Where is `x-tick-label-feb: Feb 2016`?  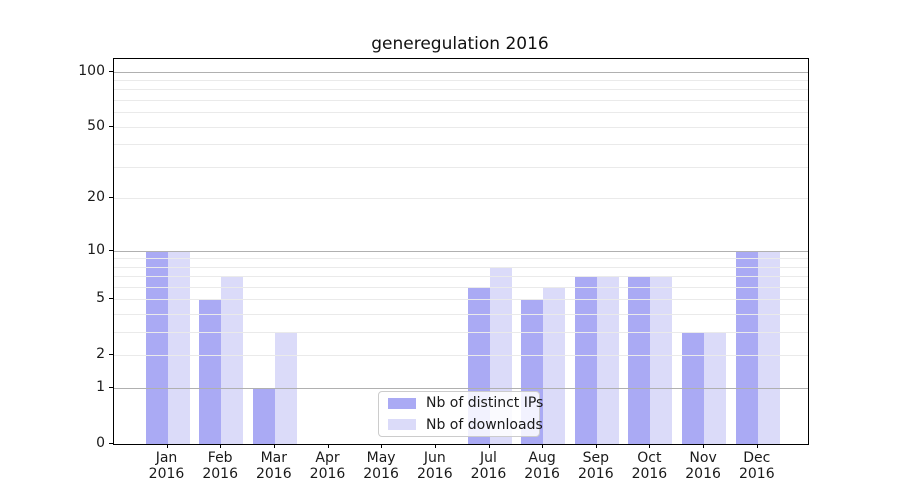 x-tick-label-feb: Feb 2016 is located at coordinates (220, 466).